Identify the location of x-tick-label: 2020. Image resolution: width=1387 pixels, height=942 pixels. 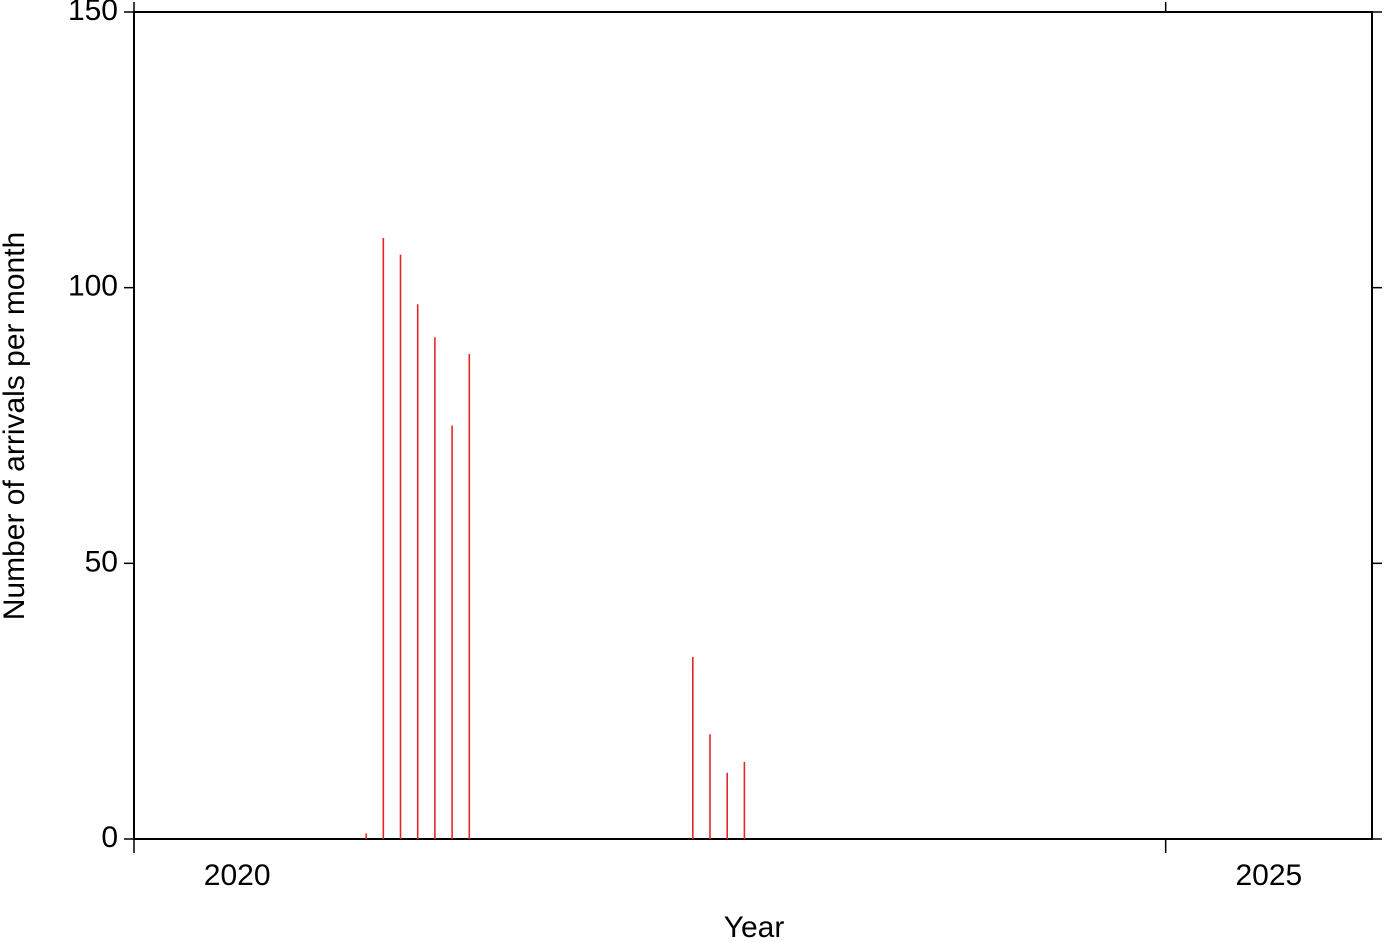
(237, 875).